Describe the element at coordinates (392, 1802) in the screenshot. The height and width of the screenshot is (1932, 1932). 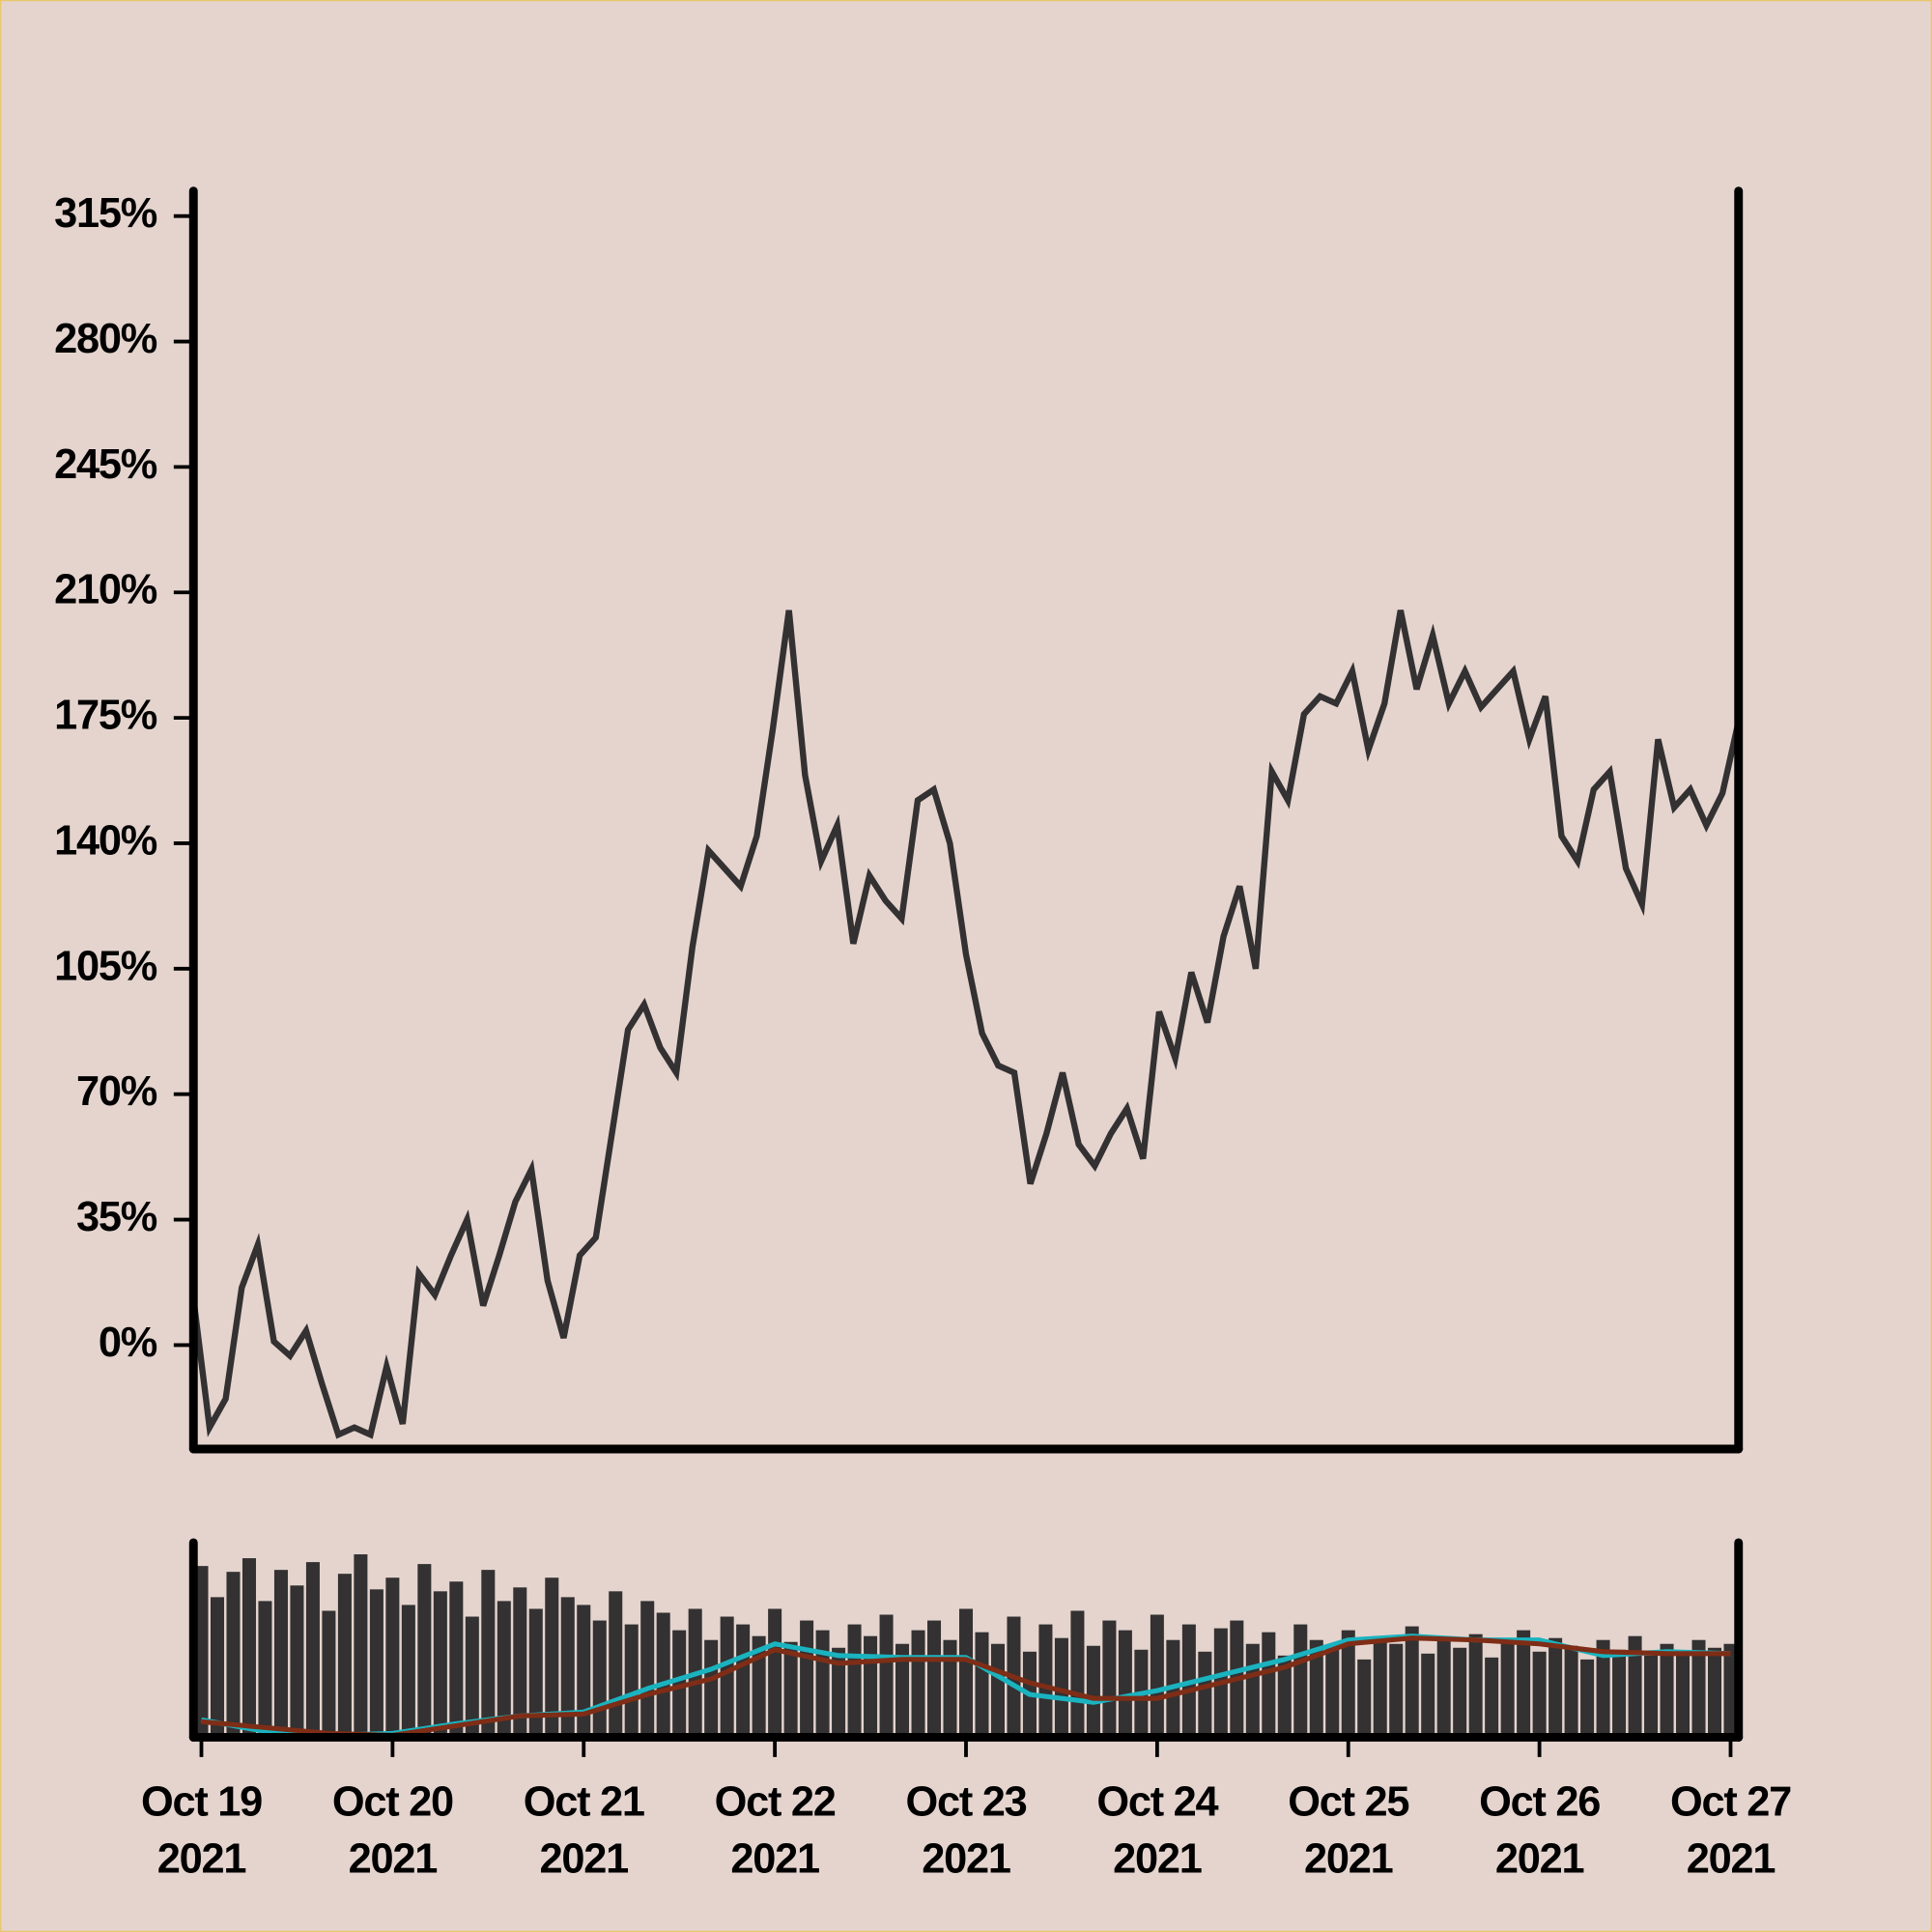
I see `x-tick-label-line: Oct 20` at that location.